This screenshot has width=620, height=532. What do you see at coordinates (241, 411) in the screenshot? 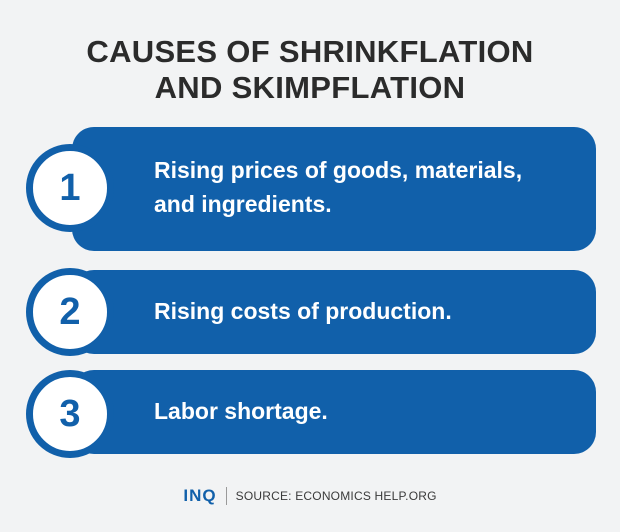
I see `cause-text-3: Labor shortage.` at bounding box center [241, 411].